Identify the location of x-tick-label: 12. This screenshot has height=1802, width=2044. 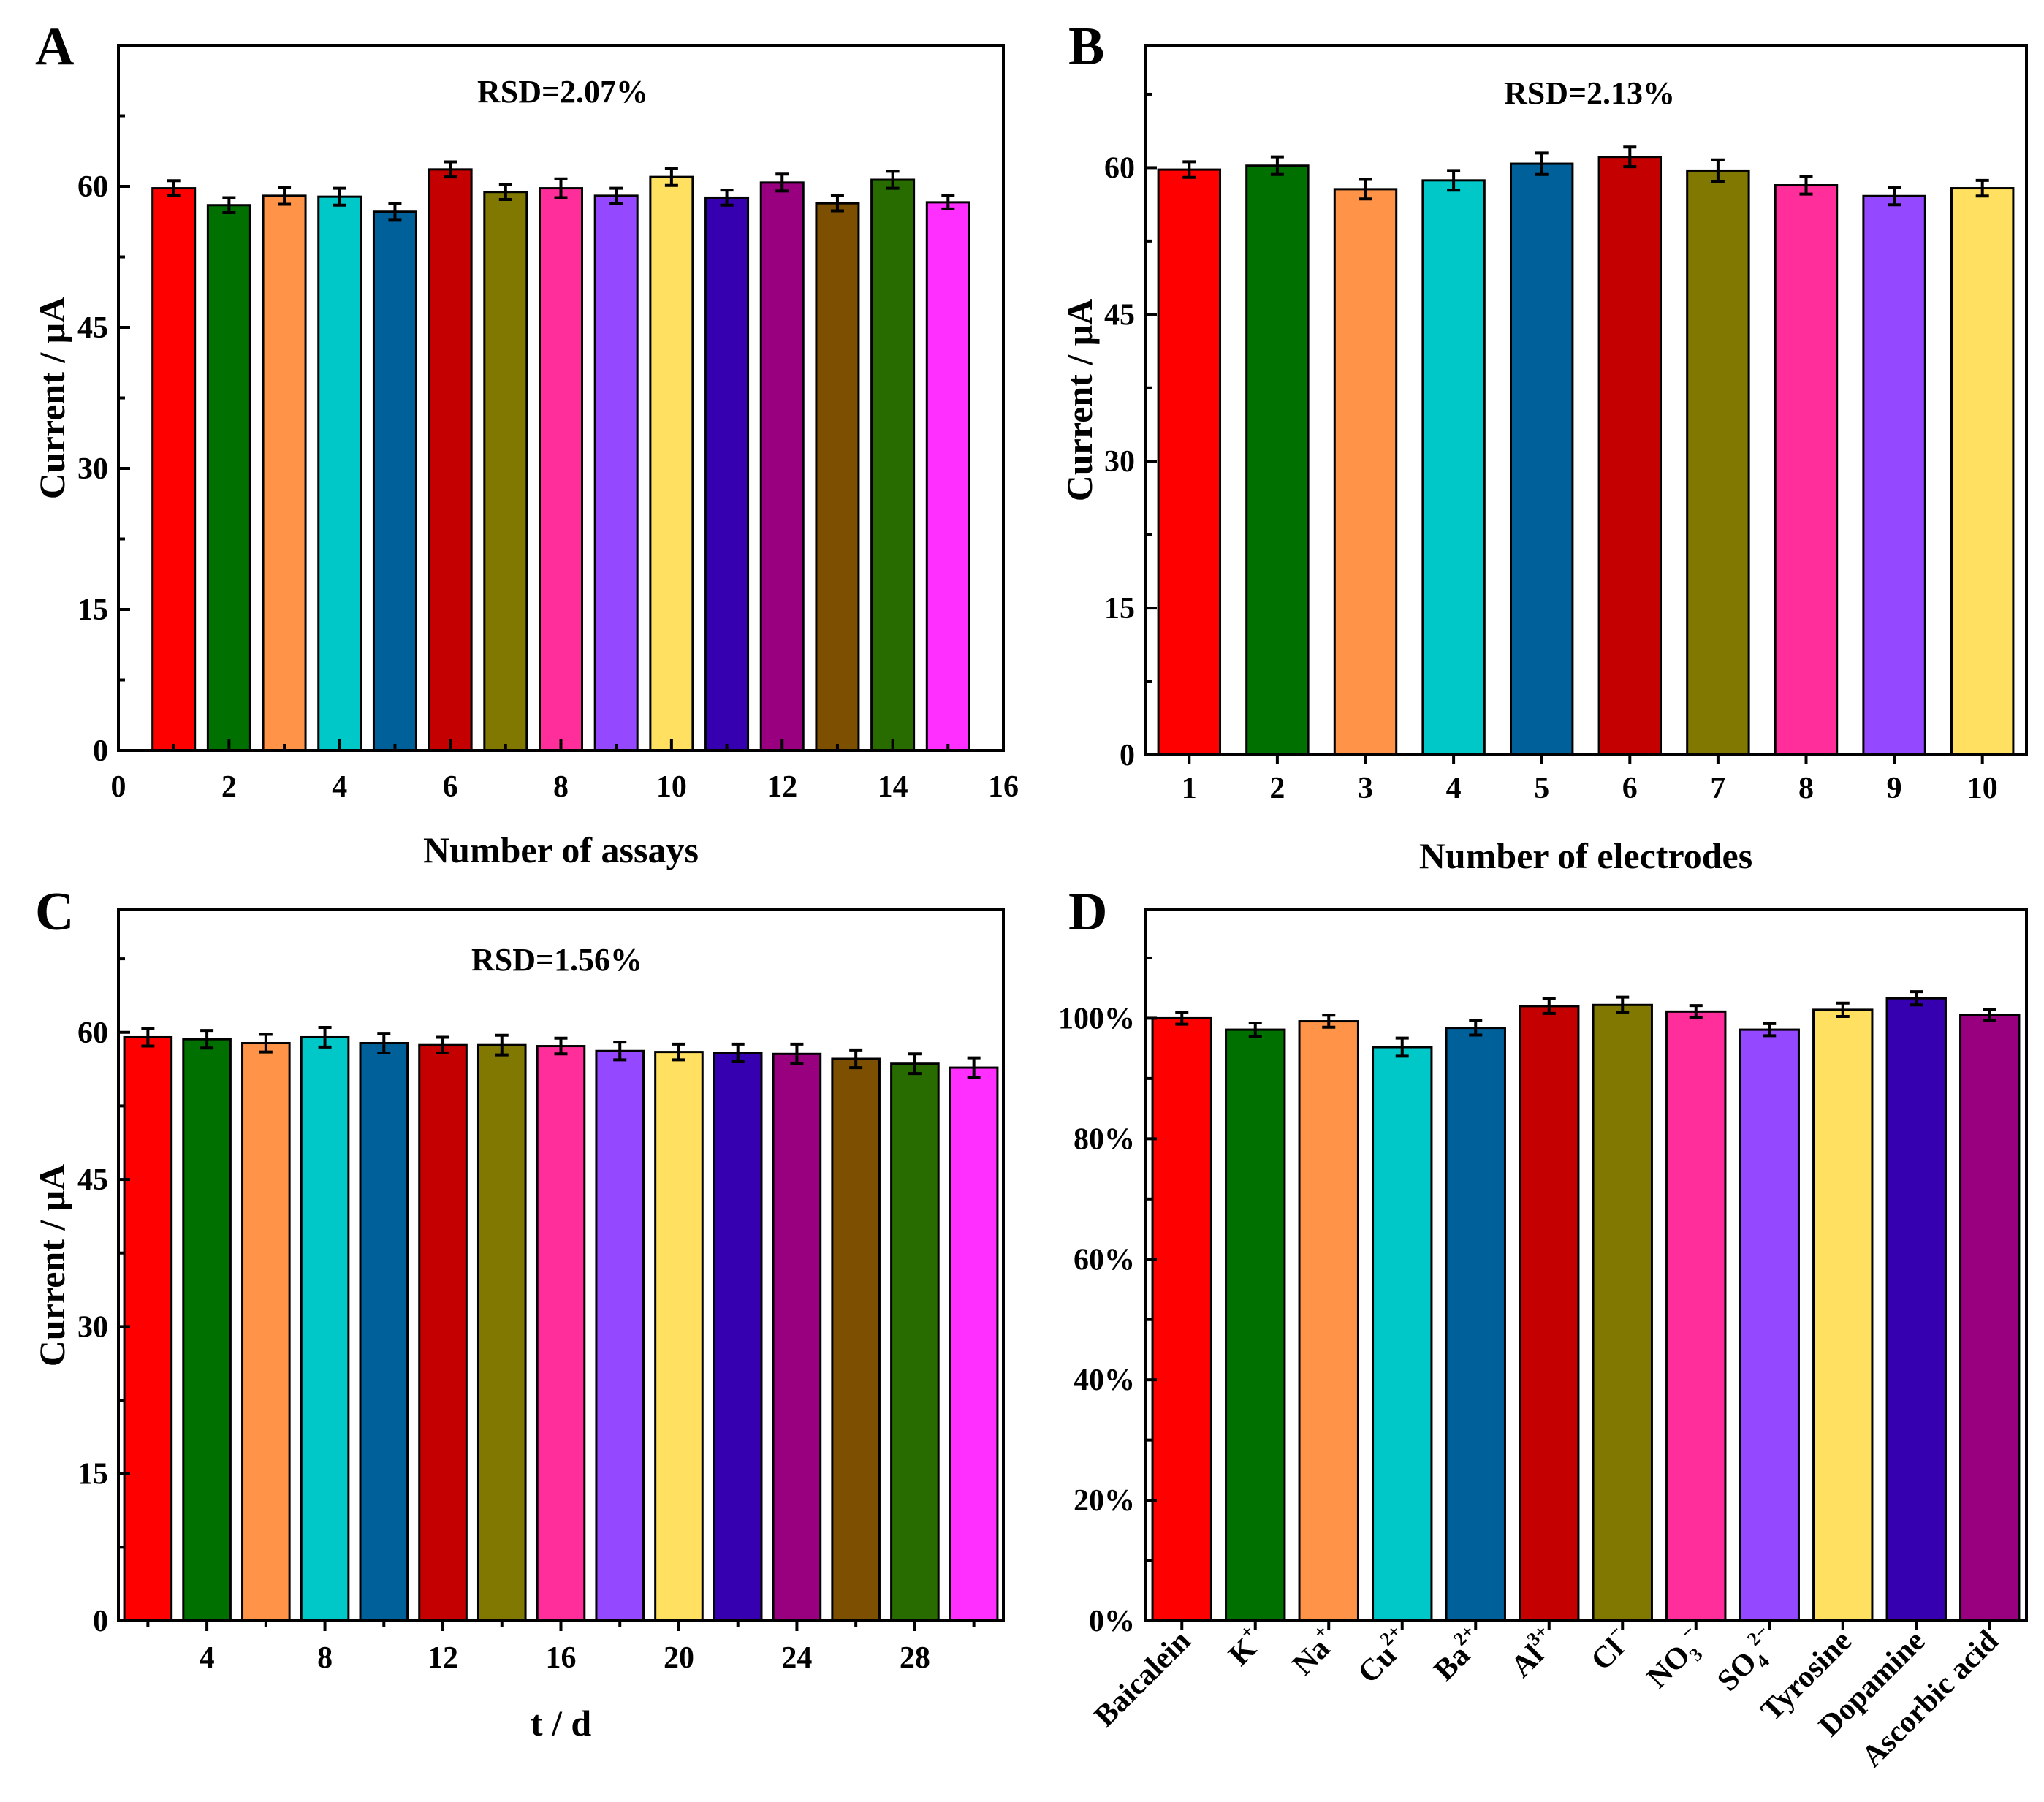
(782, 787).